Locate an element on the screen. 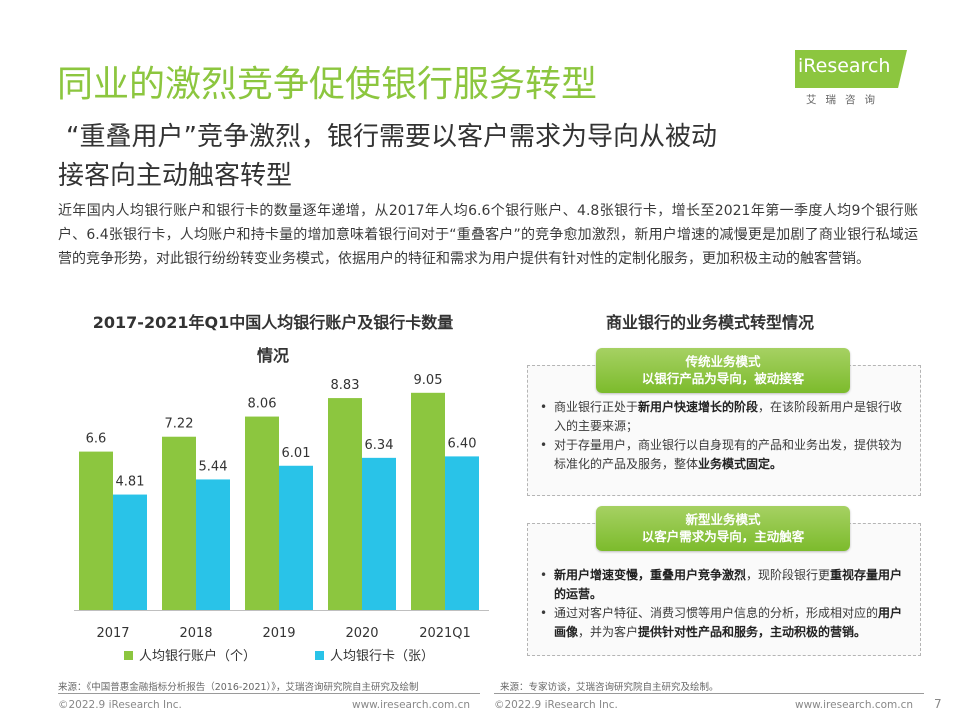 The width and height of the screenshot is (960, 720). new-bullet-text: 重视存量用户的运营。 is located at coordinates (728, 584).